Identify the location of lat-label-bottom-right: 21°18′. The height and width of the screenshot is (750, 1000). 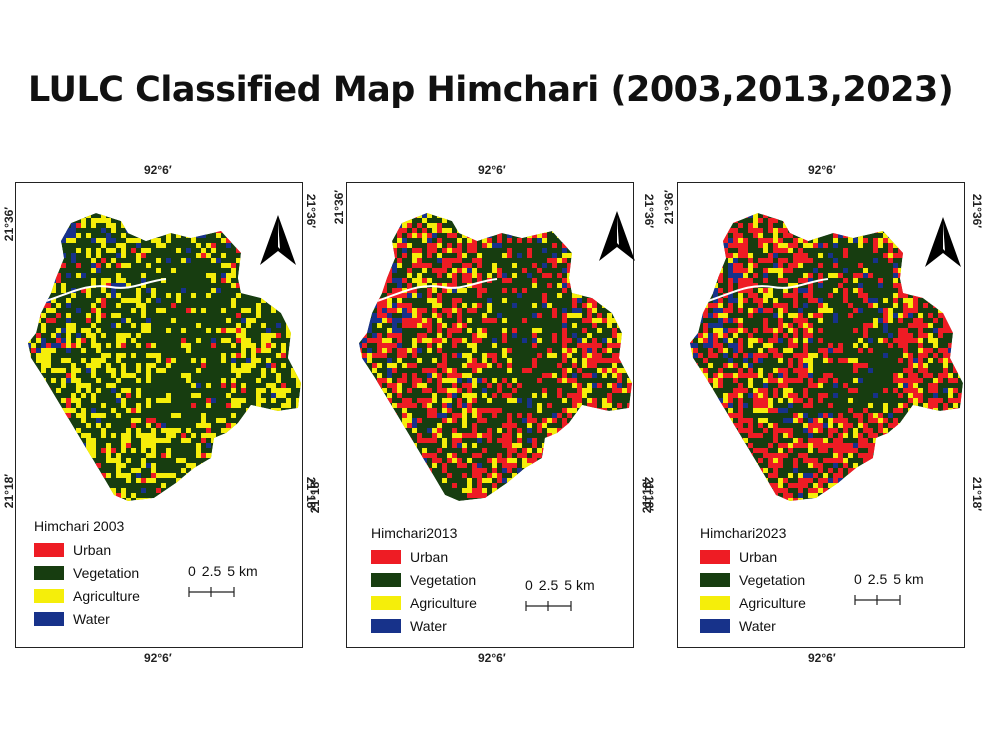
(977, 494).